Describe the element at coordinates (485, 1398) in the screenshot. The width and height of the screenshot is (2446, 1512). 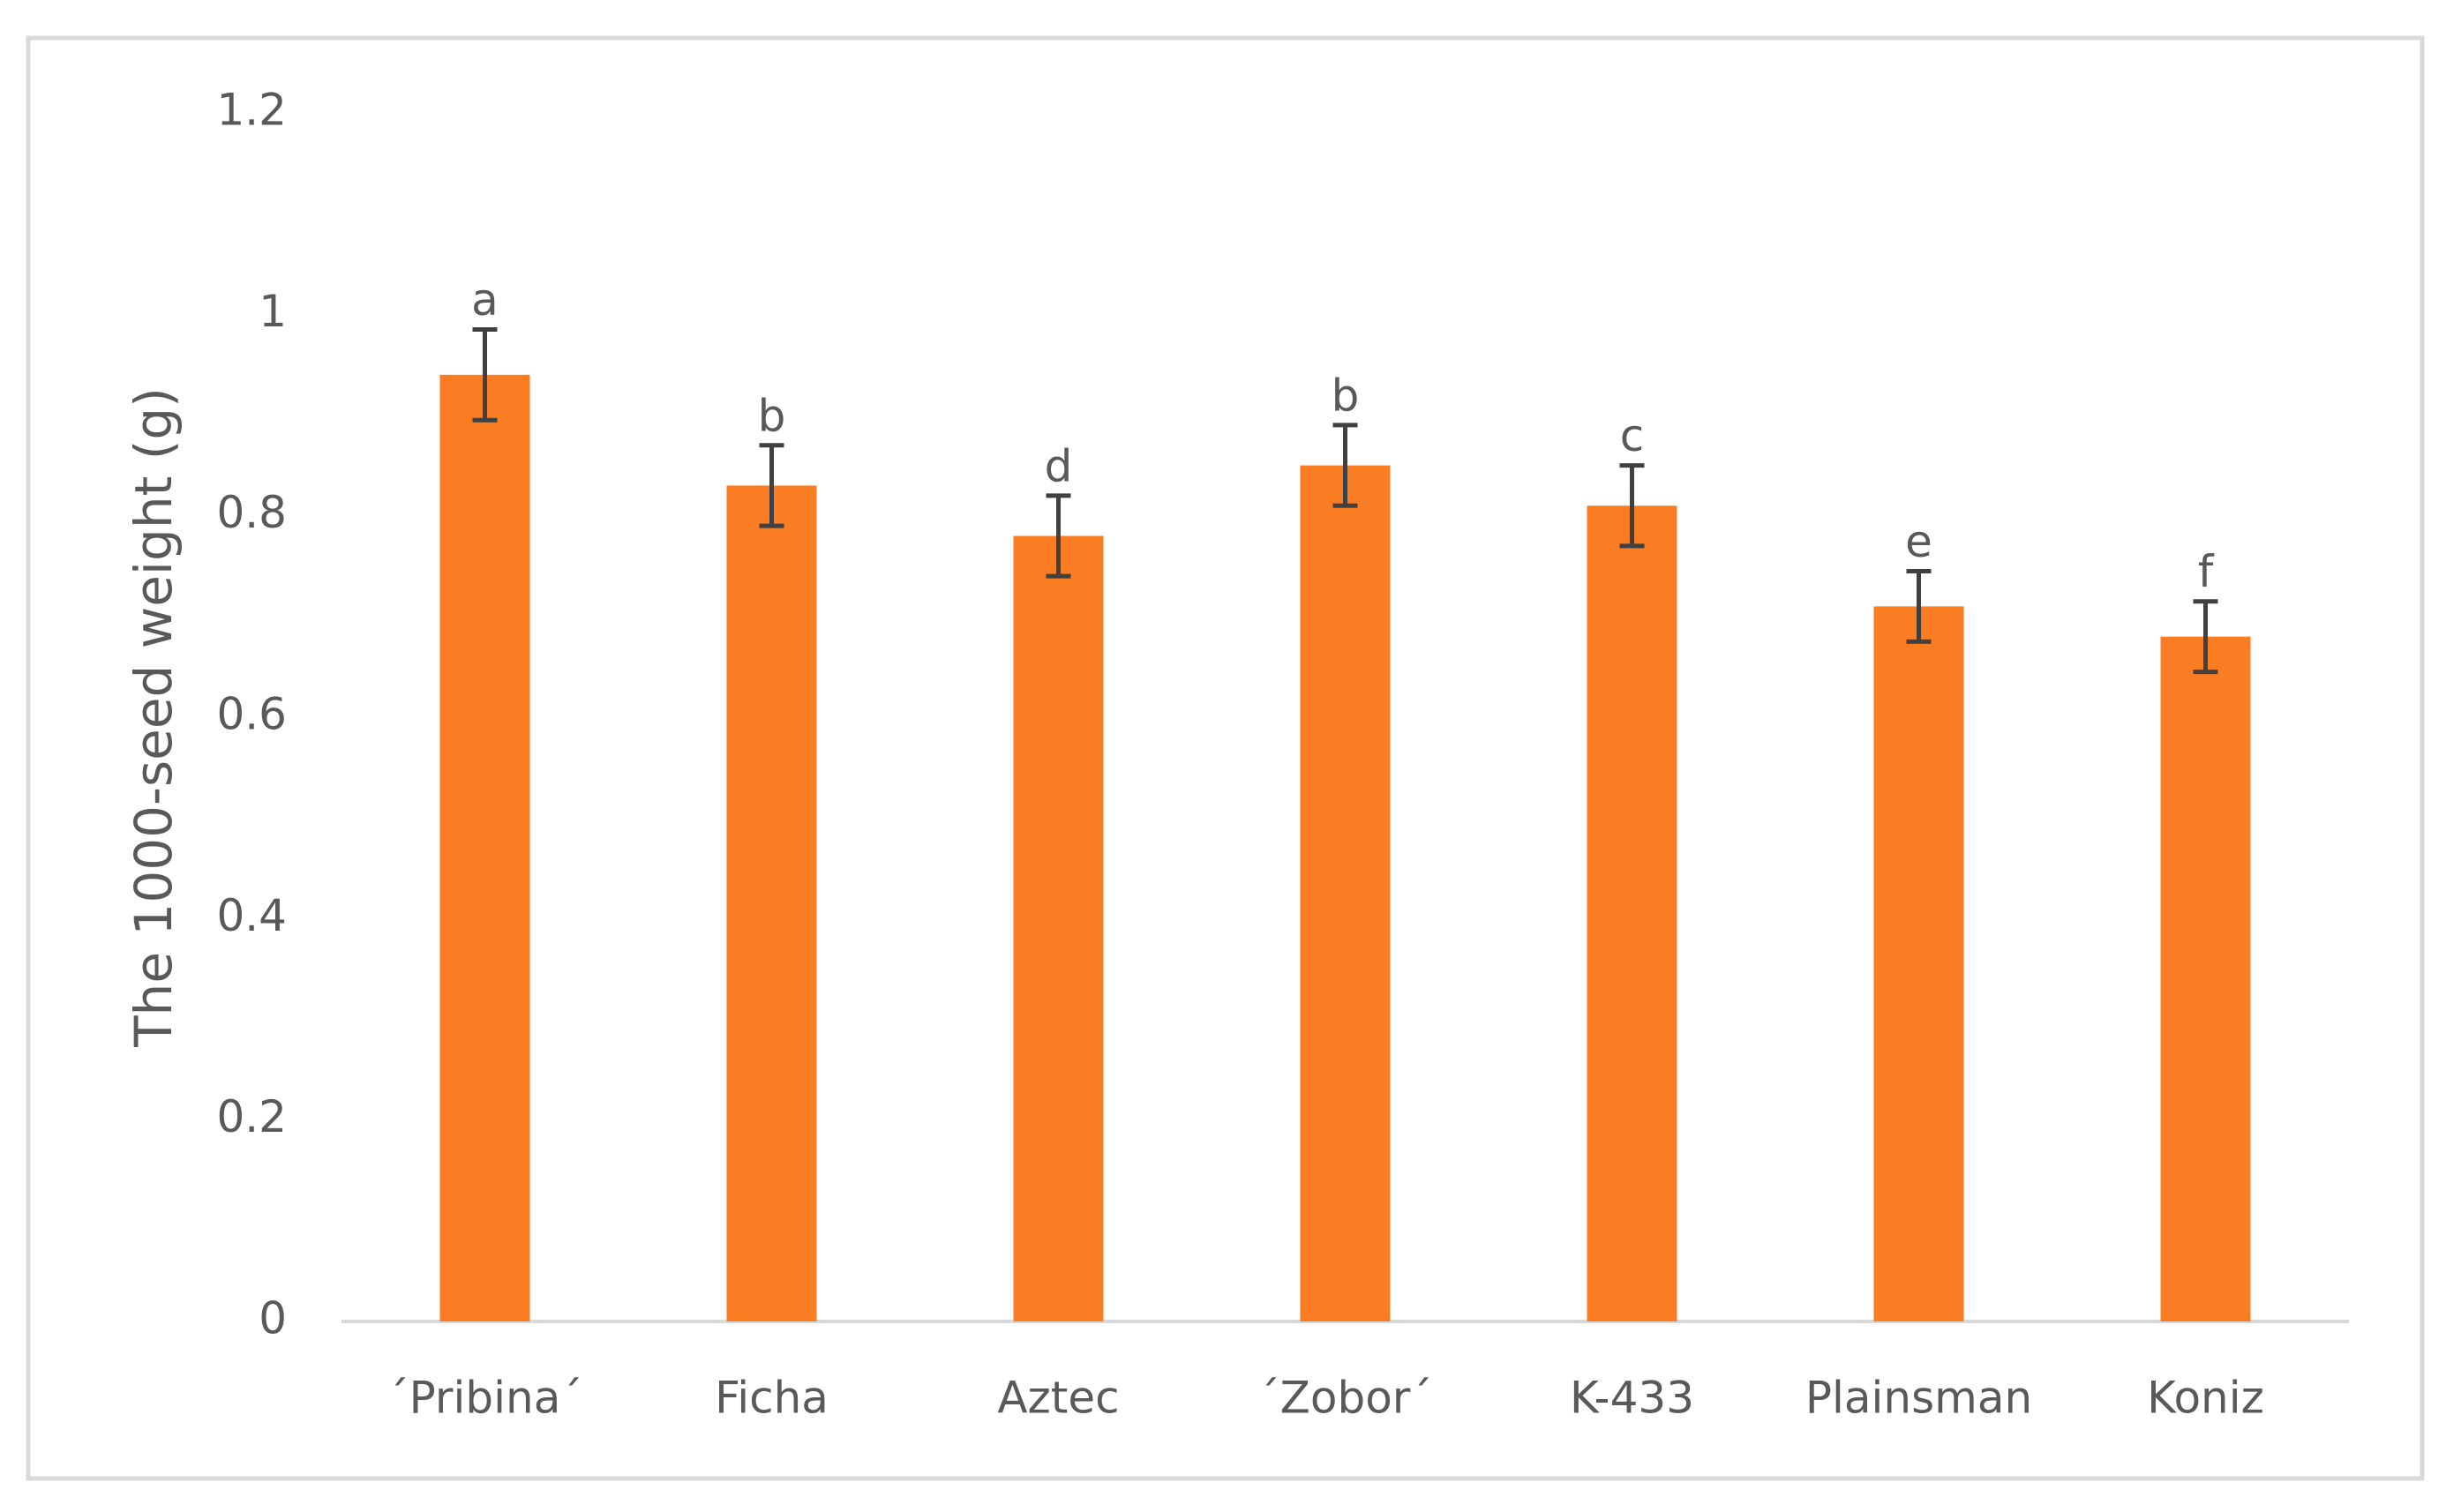
I see `x-tick-label: ´Pribina´` at that location.